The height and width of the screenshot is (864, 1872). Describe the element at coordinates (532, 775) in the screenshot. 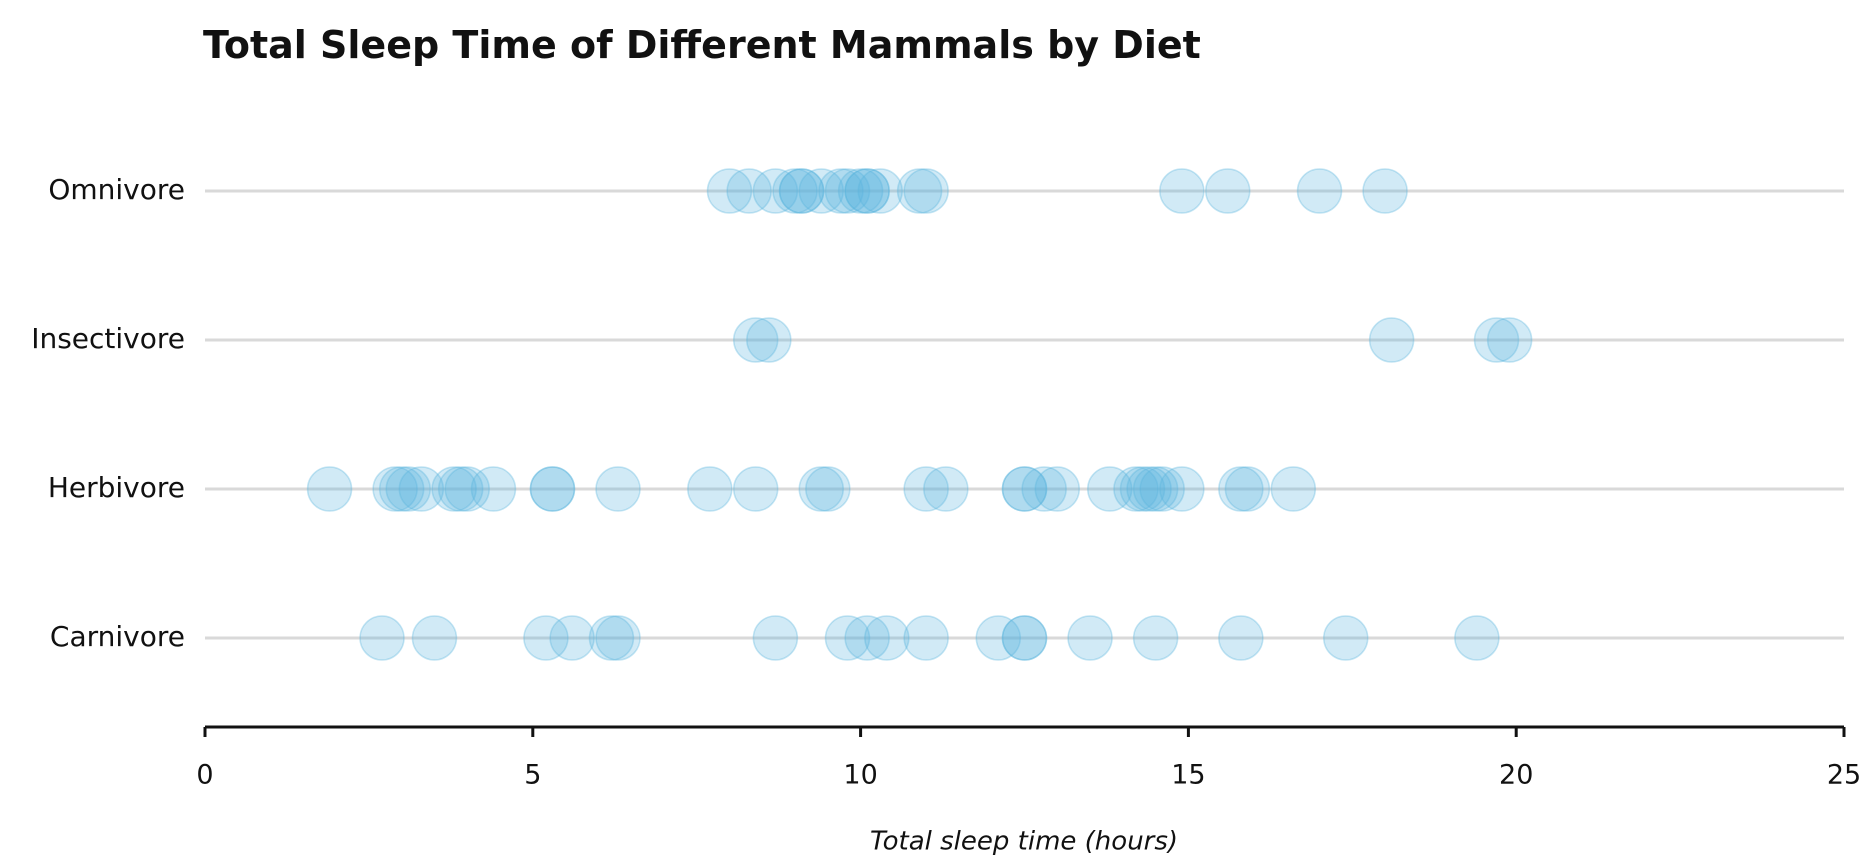

I see `x-tick-label: 5` at that location.